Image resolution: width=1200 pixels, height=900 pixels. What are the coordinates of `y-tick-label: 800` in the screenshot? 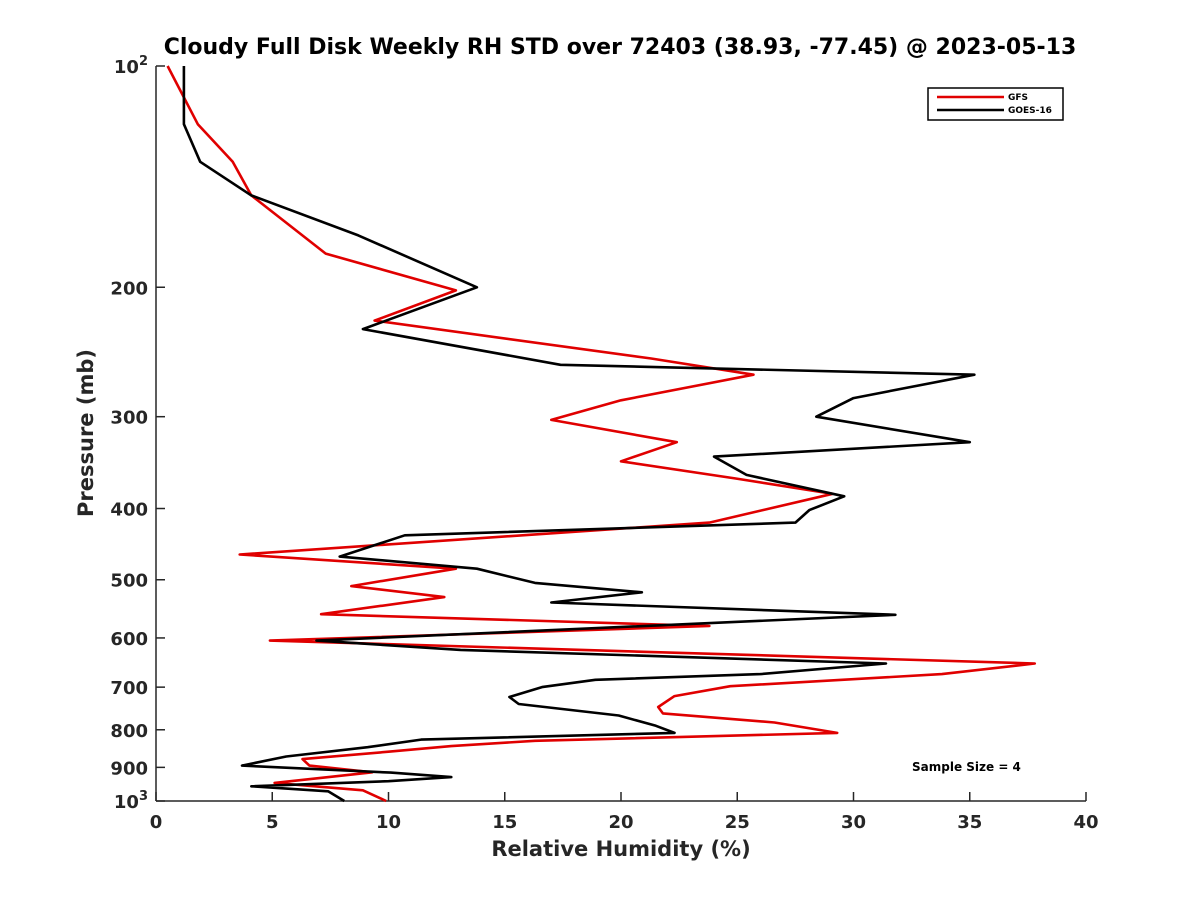 It's located at (129, 731).